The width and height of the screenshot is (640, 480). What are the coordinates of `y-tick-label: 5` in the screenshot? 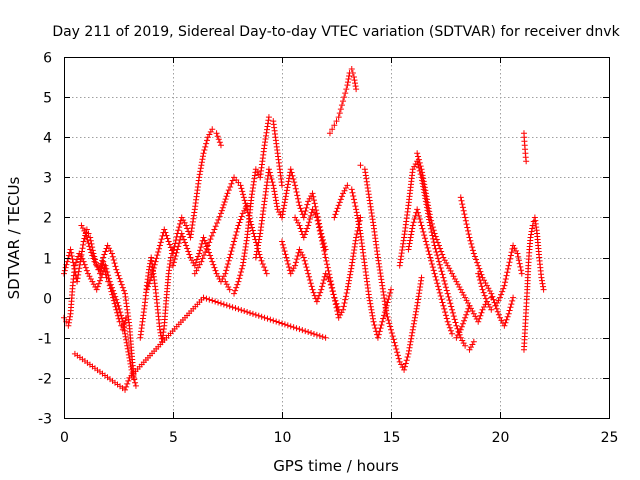 It's located at (47, 99).